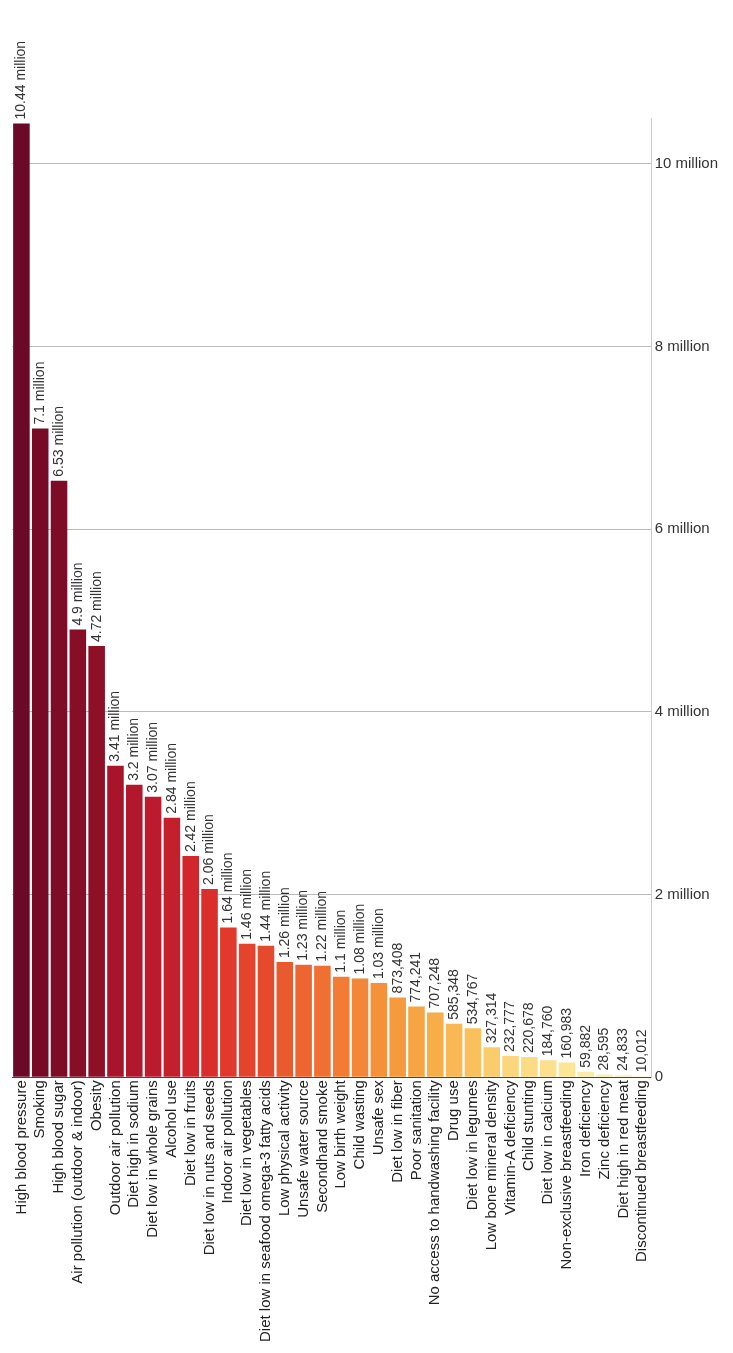 The image size is (733, 1353). Describe the element at coordinates (584, 1128) in the screenshot. I see `x-tick-label: Iron deficiency` at that location.